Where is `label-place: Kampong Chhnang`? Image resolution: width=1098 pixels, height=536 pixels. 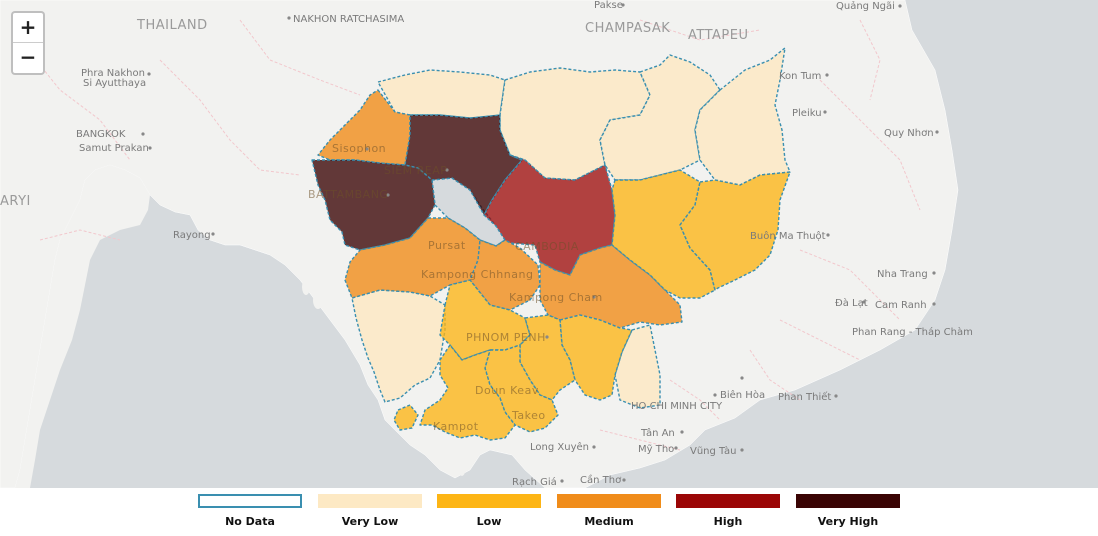 label-place: Kampong Chhnang is located at coordinates (477, 274).